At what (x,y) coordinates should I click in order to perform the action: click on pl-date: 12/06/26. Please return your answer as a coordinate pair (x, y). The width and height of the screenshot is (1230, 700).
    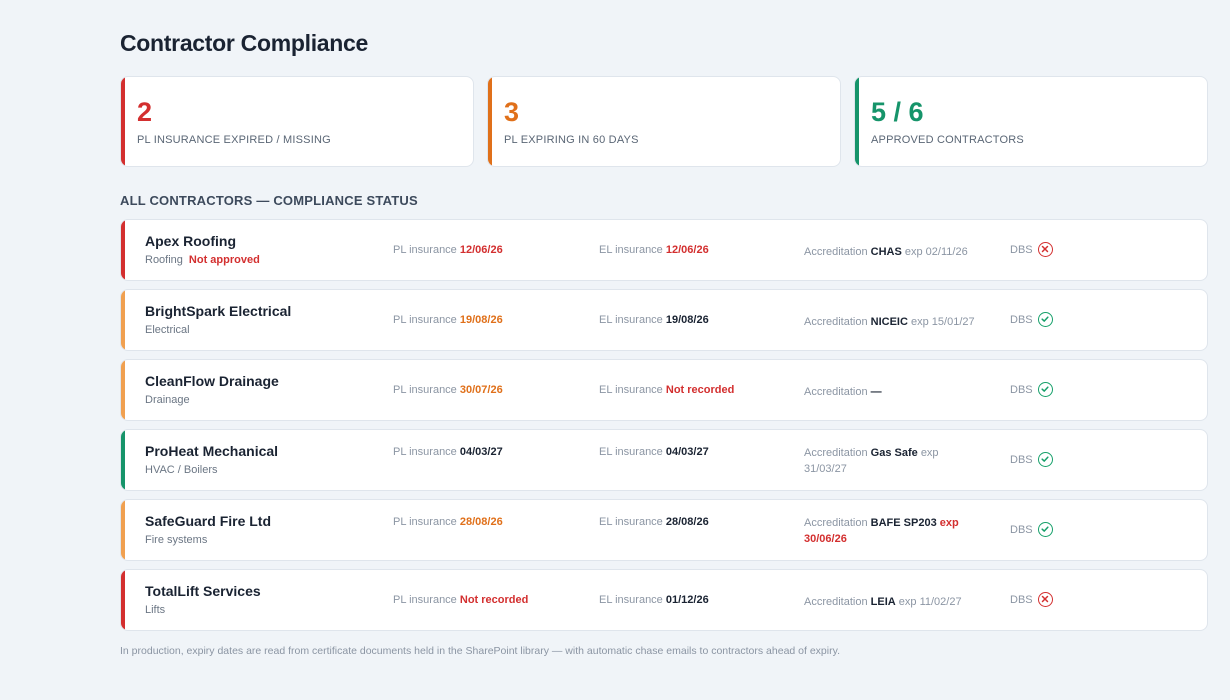
    Looking at the image, I should click on (481, 250).